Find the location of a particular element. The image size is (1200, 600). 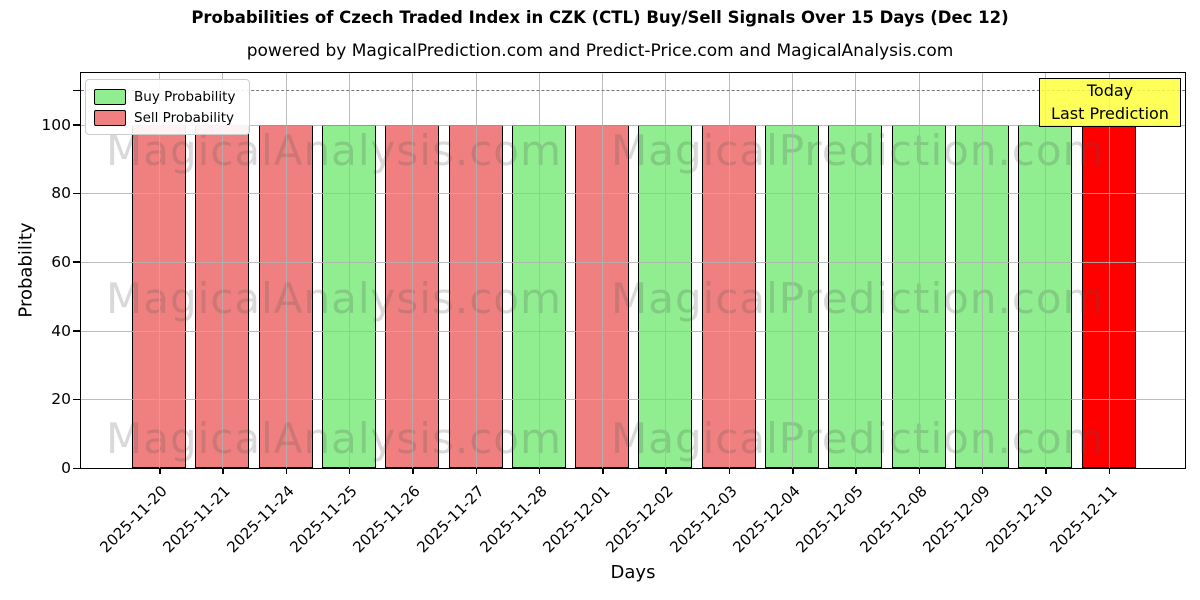

y-tick-label: 0 is located at coordinates (66, 468).